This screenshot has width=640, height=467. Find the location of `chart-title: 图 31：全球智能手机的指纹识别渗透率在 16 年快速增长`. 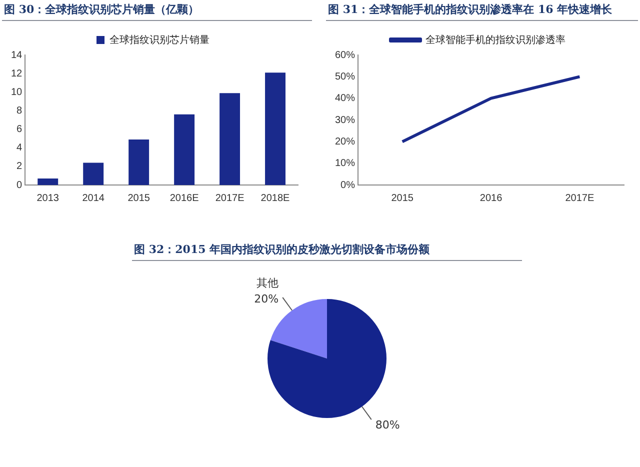

chart-title: 图 31：全球智能手机的指纹识别渗透率在 16 年快速增长 is located at coordinates (482, 11).